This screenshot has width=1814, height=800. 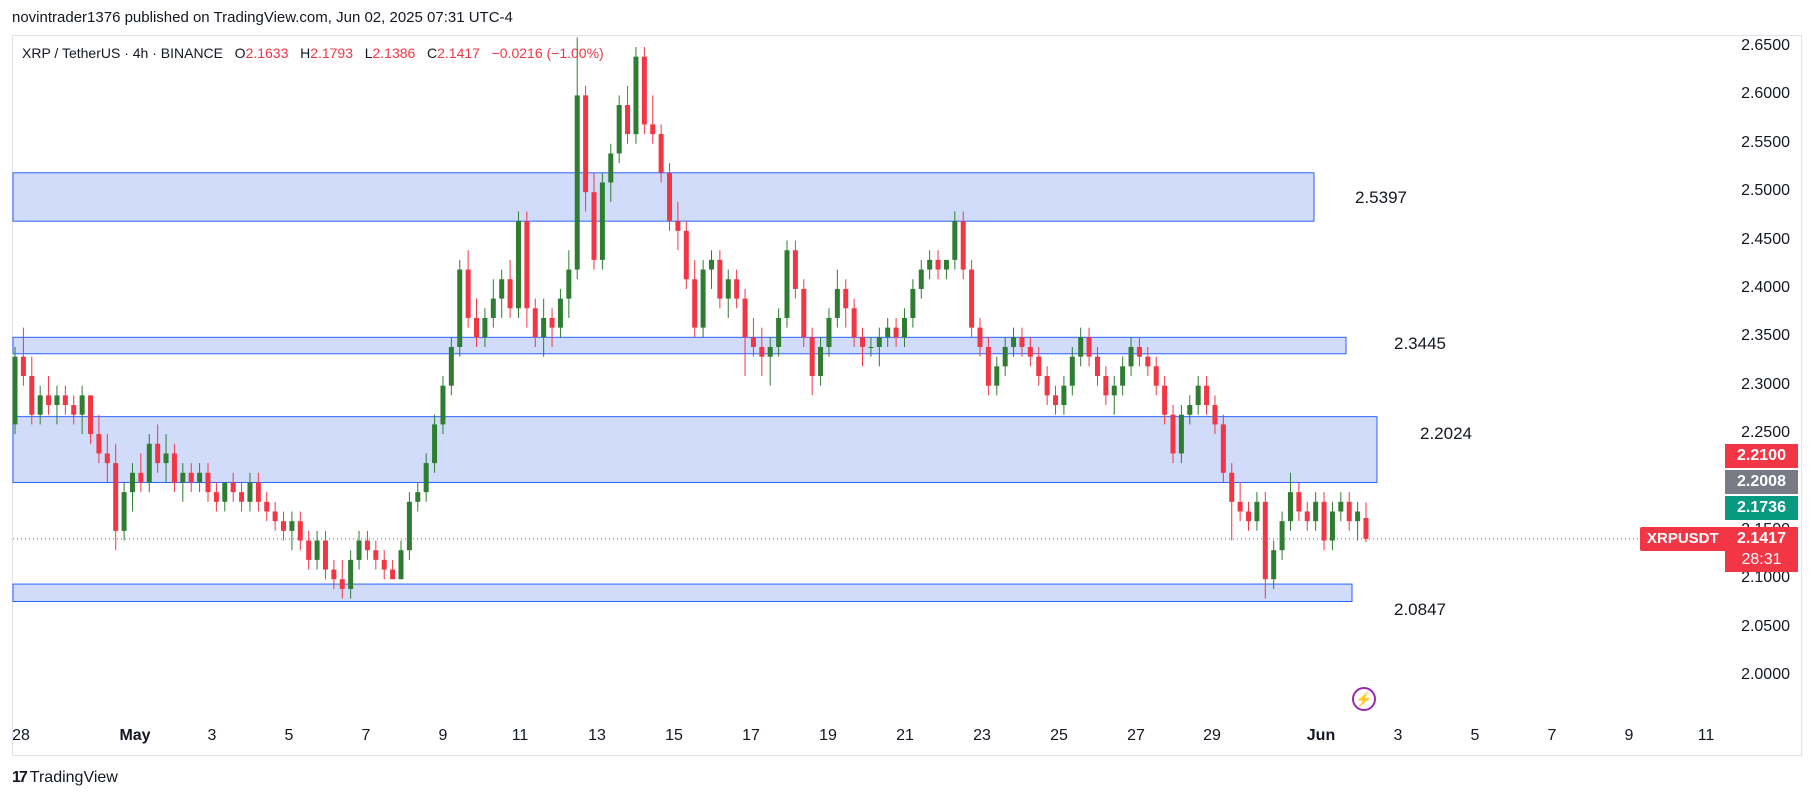 I want to click on x-axis-tick-label: 5, so click(x=289, y=735).